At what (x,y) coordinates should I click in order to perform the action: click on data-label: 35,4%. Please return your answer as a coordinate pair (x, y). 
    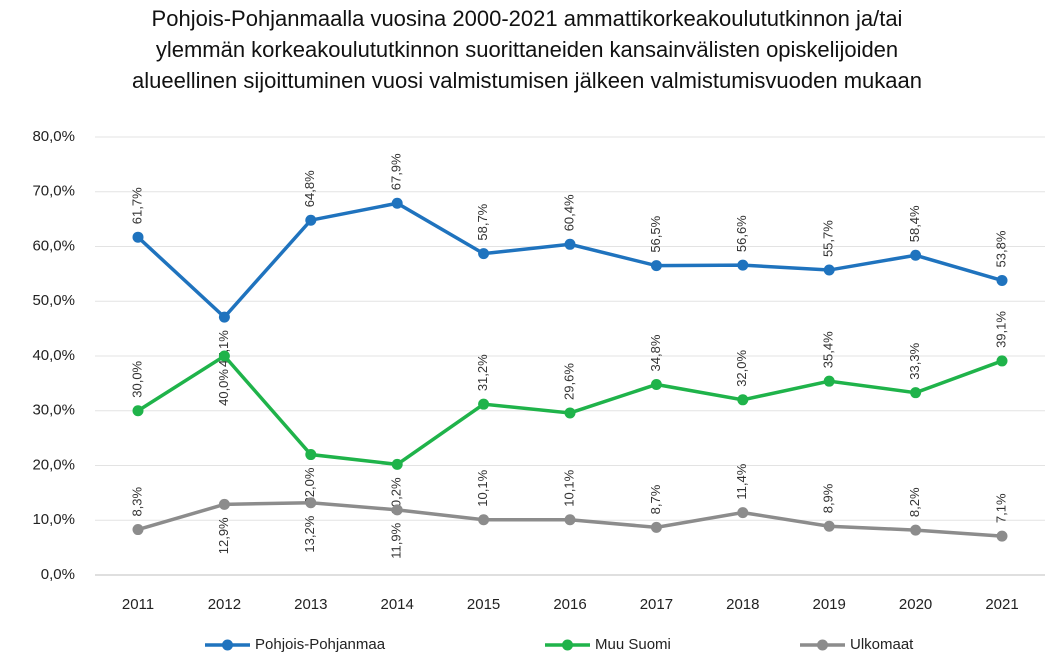
    Looking at the image, I should click on (828, 349).